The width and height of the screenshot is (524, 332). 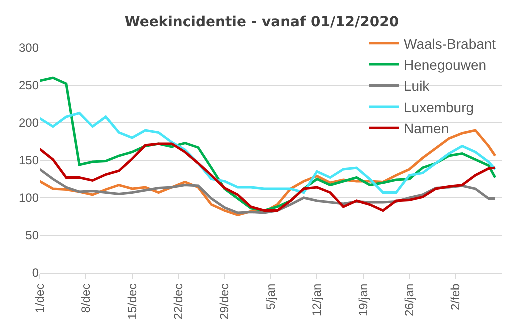 I want to click on y-tick-label: 250, so click(x=29, y=85).